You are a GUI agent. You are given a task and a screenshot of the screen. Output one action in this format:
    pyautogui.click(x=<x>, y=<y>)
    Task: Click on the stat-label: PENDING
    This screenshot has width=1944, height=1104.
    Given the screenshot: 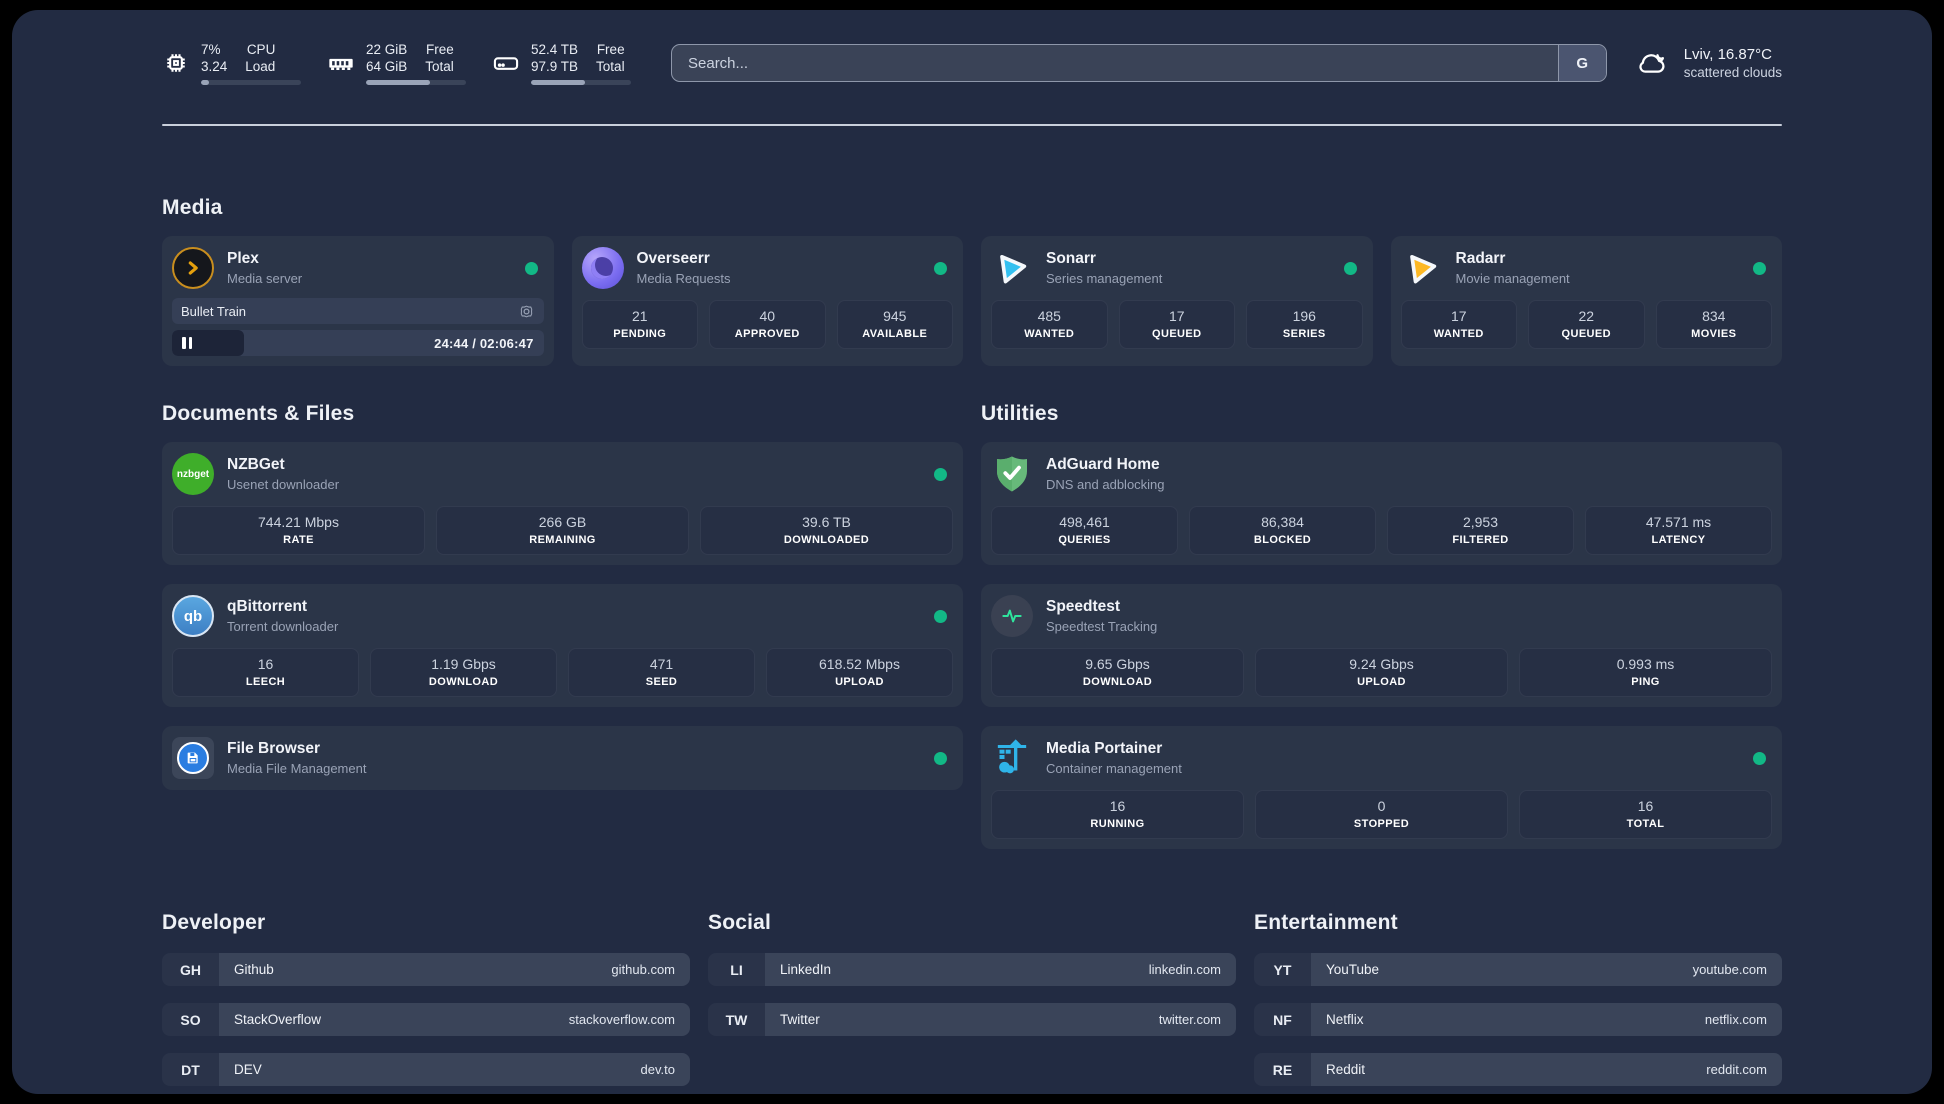 What is the action you would take?
    pyautogui.click(x=640, y=334)
    